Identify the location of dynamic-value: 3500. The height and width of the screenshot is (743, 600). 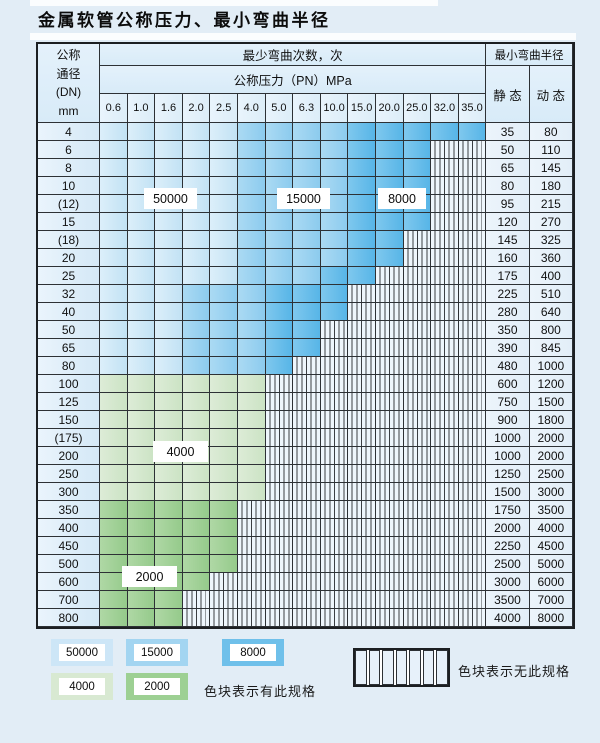
(551, 510).